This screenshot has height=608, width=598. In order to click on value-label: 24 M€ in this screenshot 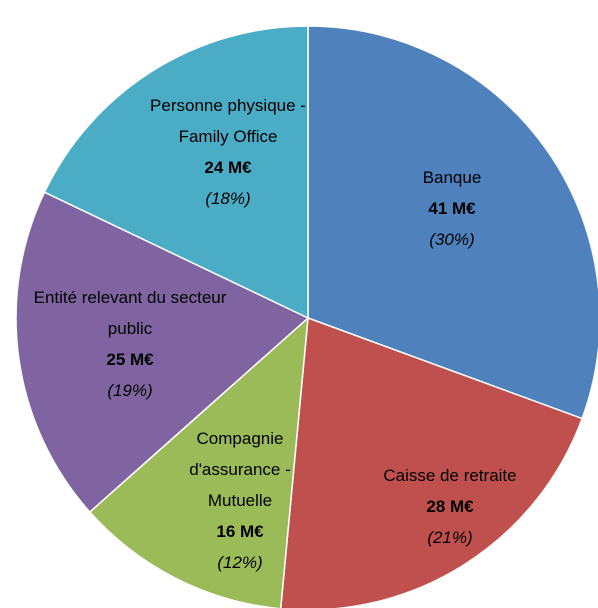, I will do `click(228, 167)`.